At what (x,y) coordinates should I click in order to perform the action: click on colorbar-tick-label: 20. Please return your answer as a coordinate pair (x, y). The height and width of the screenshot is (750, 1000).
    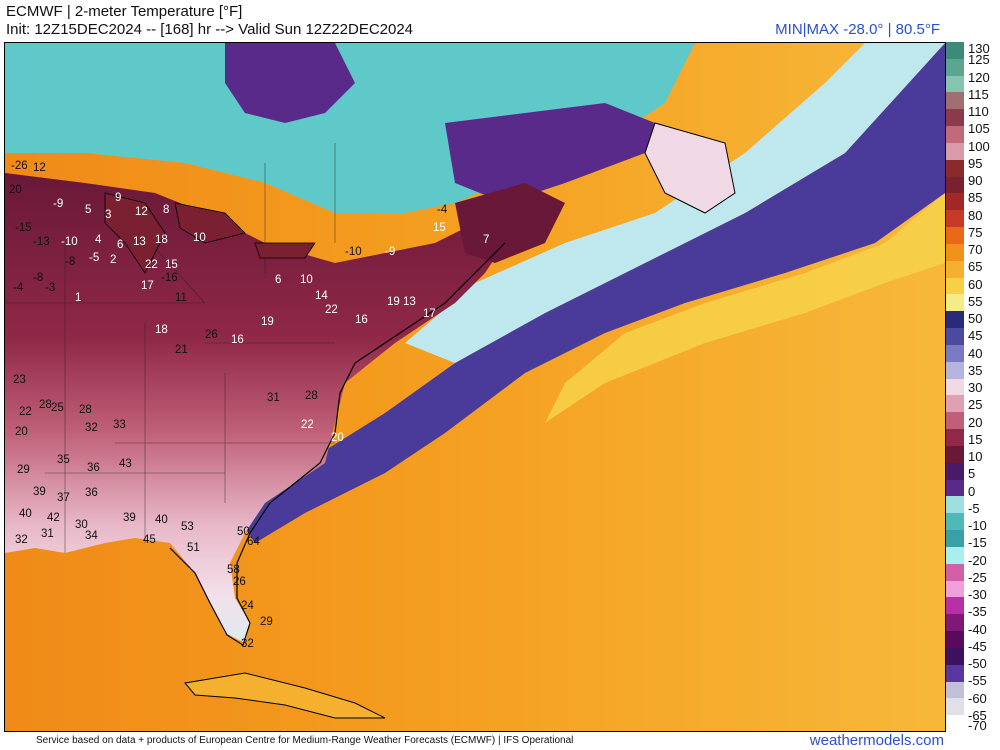
    Looking at the image, I should click on (975, 422).